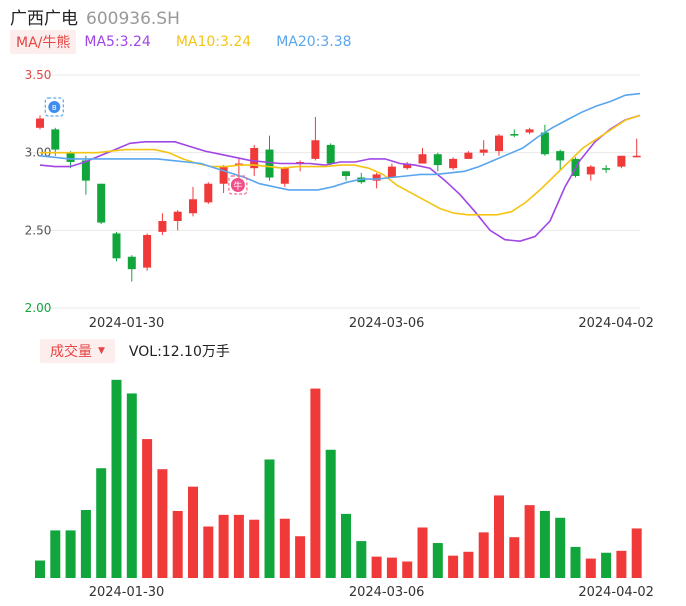 The width and height of the screenshot is (686, 606). What do you see at coordinates (101, 351) in the screenshot?
I see `caret-down-icon: ▼` at bounding box center [101, 351].